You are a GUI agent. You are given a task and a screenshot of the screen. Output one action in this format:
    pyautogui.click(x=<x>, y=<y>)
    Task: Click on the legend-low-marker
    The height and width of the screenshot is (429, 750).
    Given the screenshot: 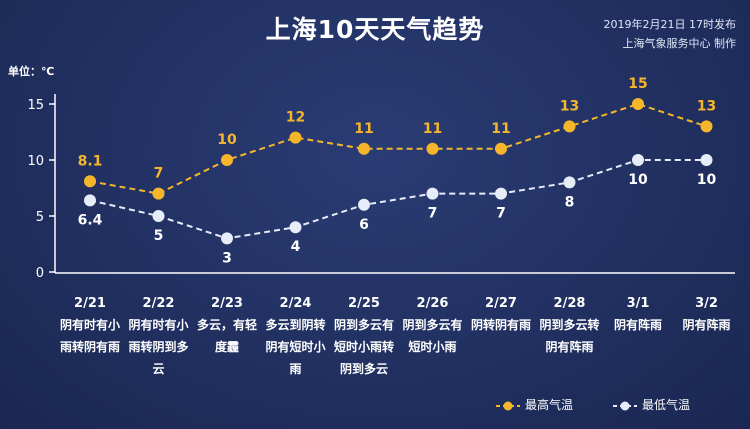 What is the action you would take?
    pyautogui.click(x=625, y=405)
    